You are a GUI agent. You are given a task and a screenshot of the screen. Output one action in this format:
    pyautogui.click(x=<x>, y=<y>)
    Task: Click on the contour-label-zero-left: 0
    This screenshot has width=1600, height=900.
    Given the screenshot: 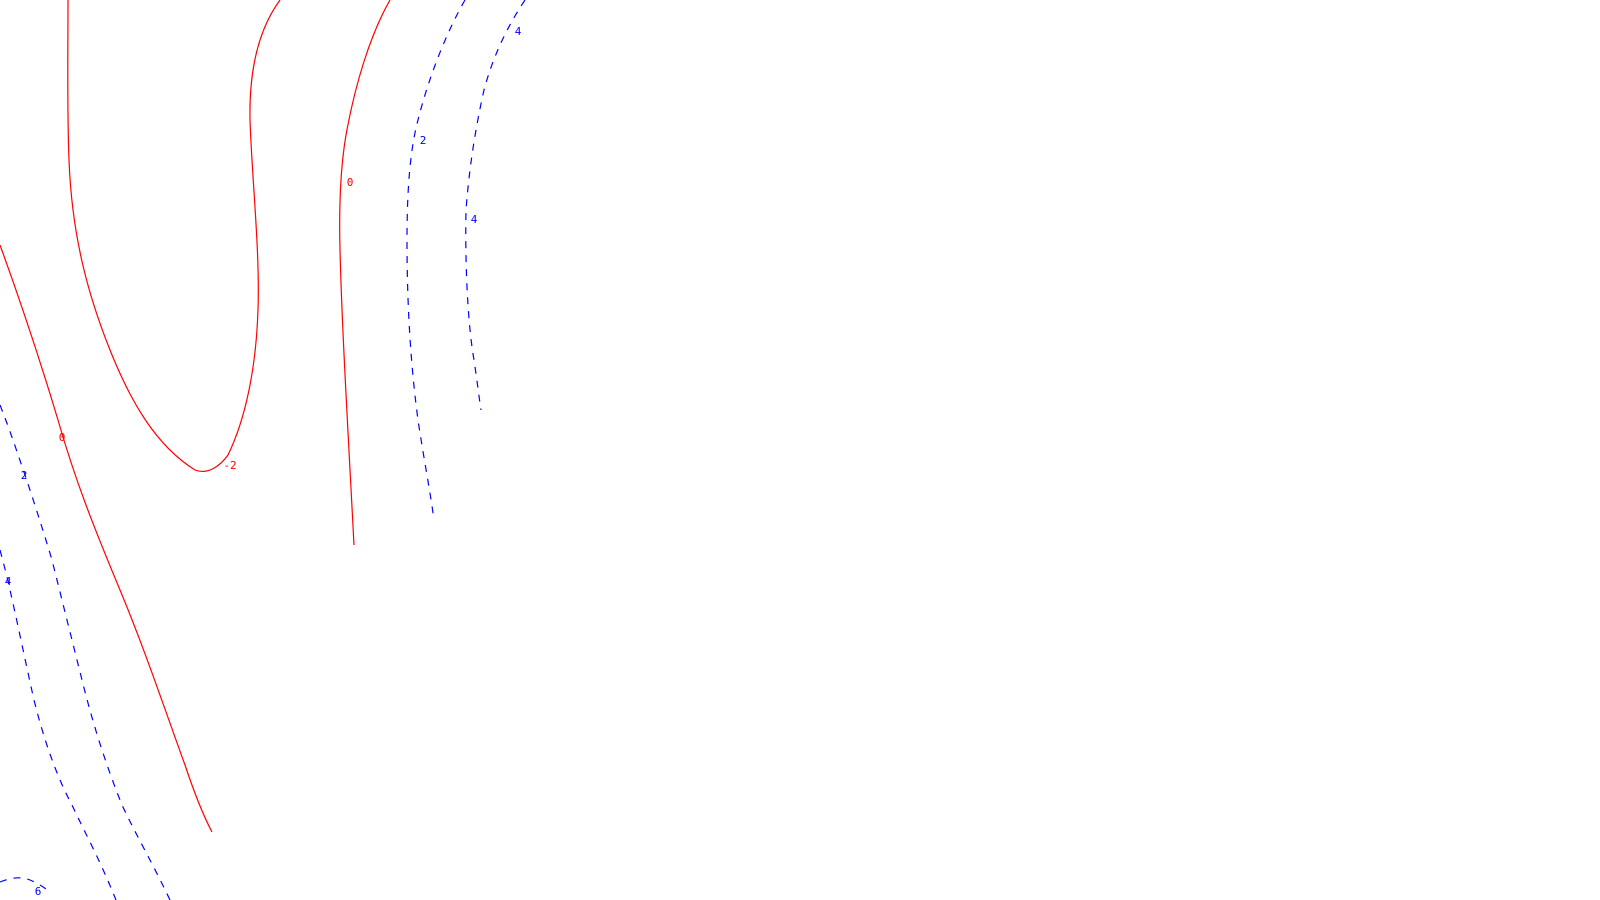 What is the action you would take?
    pyautogui.click(x=62, y=437)
    